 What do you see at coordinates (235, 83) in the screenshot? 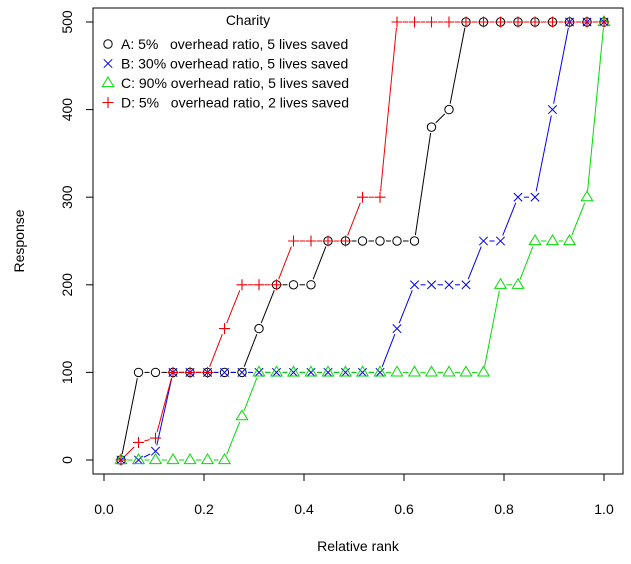
I see `legend-label: C: 90% overhead ratio, 5 lives saved` at bounding box center [235, 83].